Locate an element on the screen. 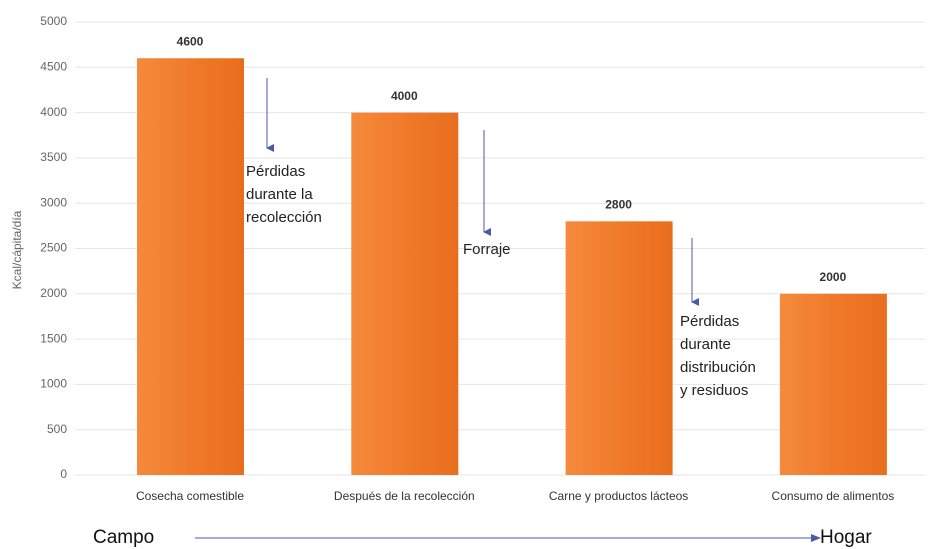  value-label: 4000 is located at coordinates (404, 96).